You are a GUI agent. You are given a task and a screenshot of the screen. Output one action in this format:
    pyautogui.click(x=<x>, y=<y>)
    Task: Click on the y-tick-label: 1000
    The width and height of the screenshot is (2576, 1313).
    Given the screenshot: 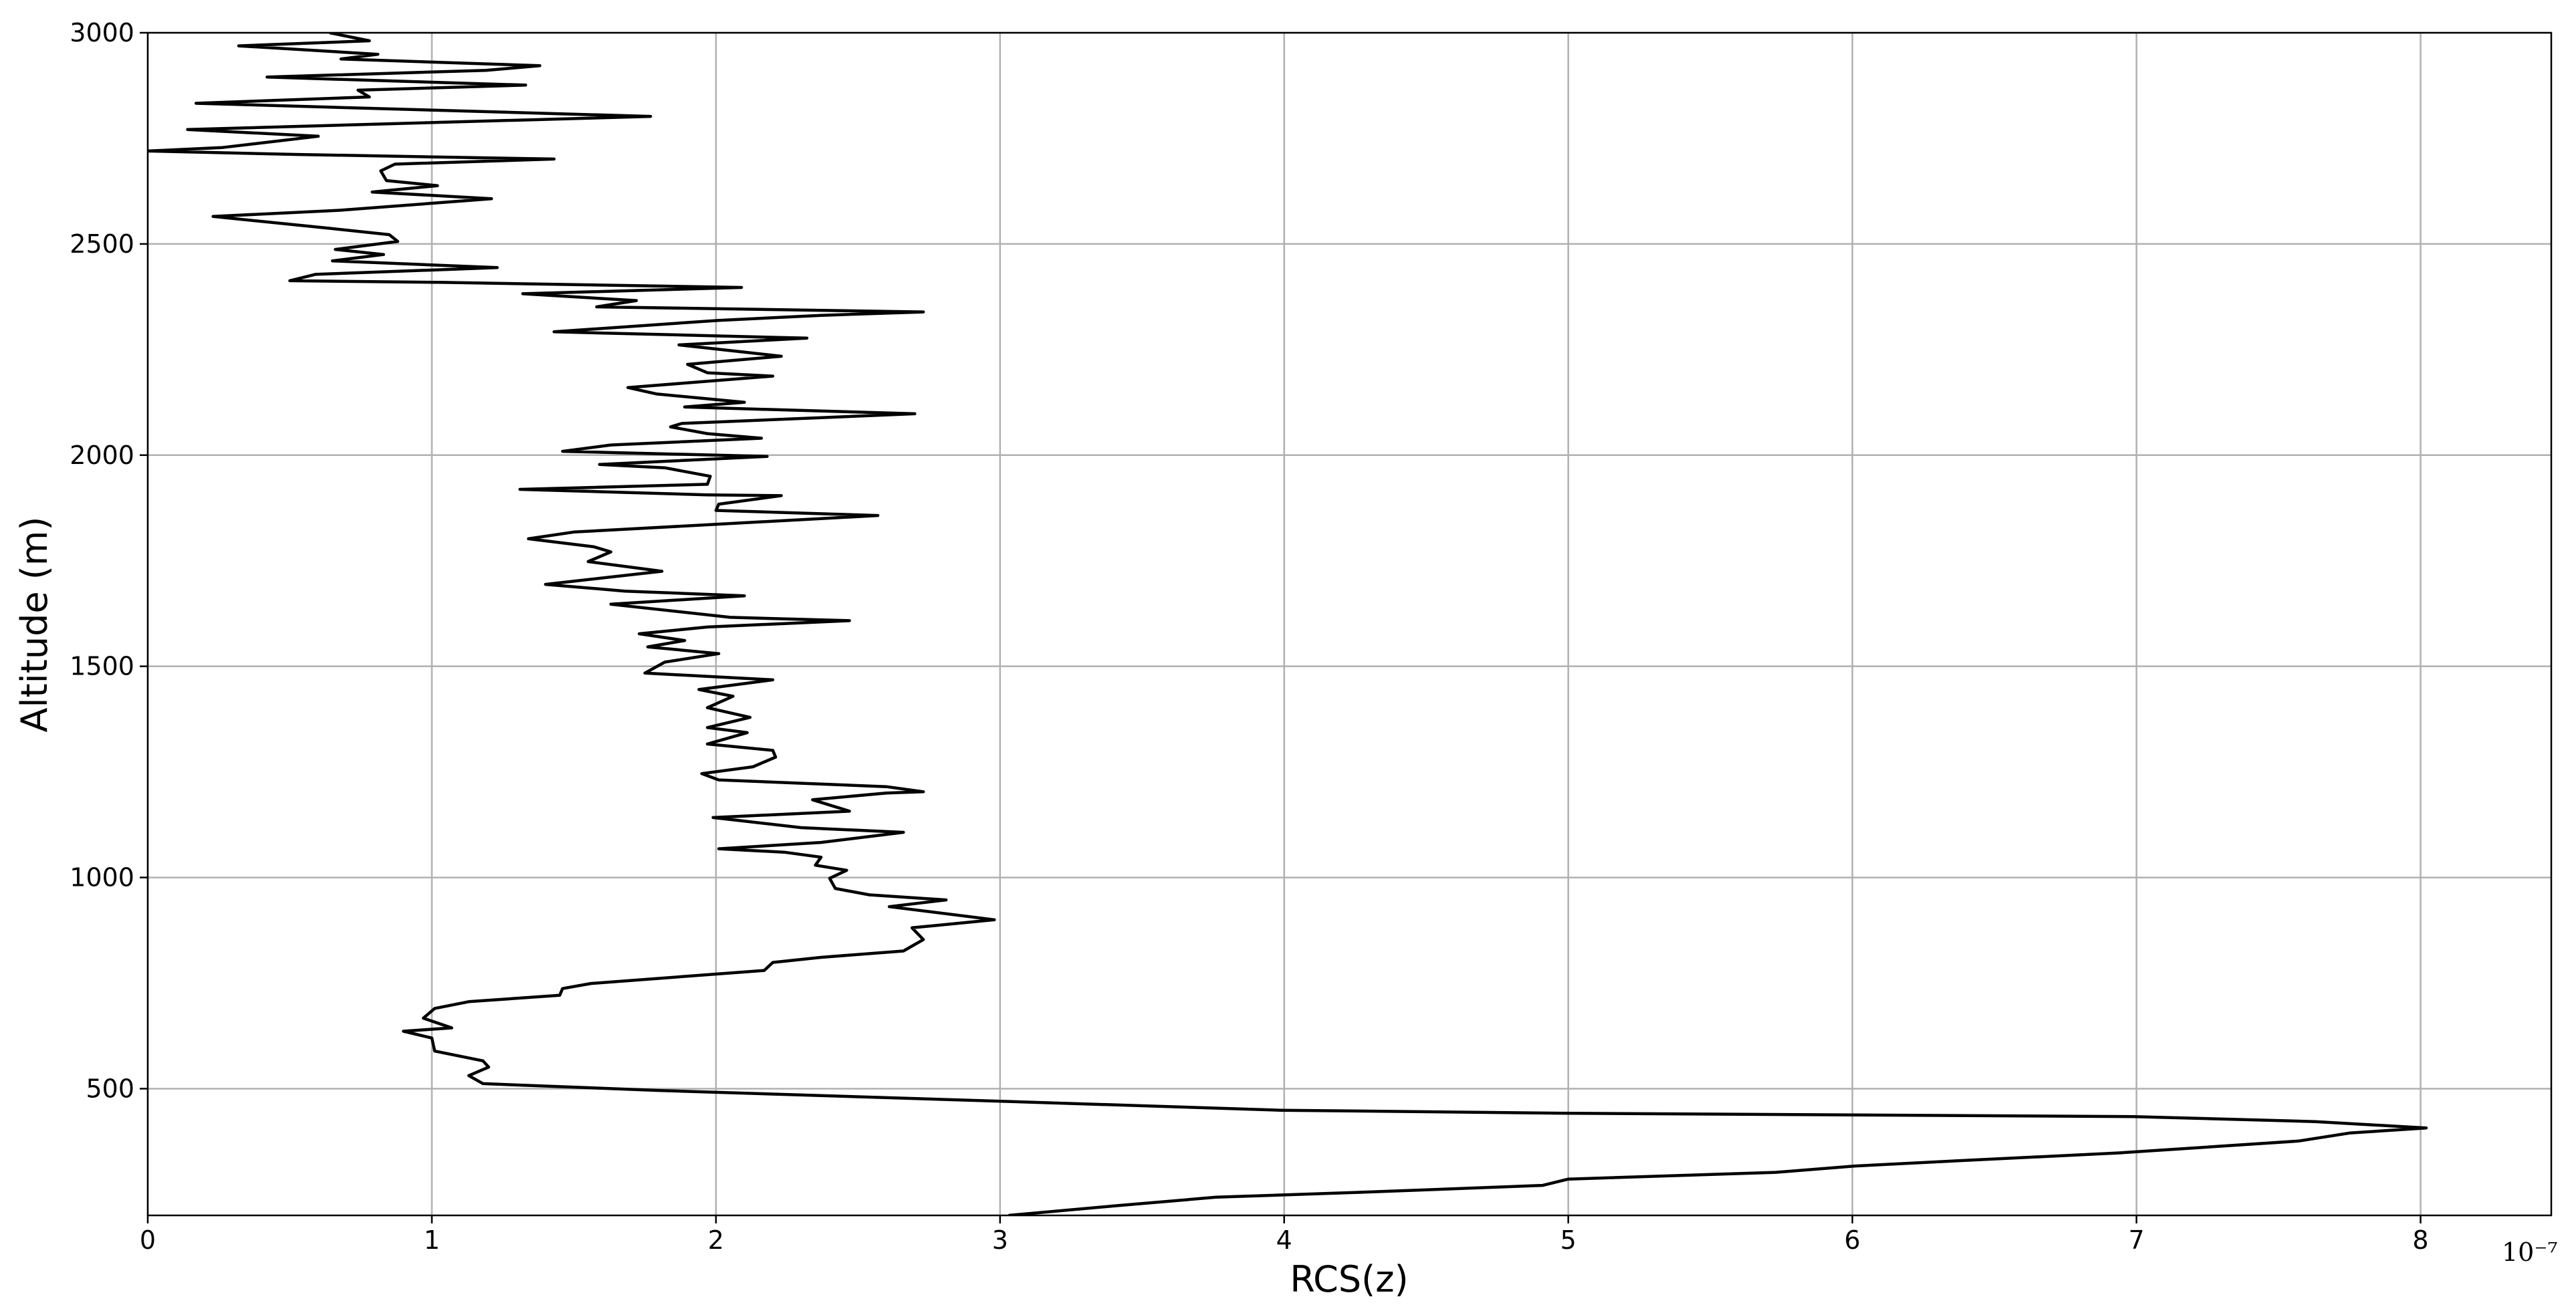 What is the action you would take?
    pyautogui.click(x=102, y=878)
    